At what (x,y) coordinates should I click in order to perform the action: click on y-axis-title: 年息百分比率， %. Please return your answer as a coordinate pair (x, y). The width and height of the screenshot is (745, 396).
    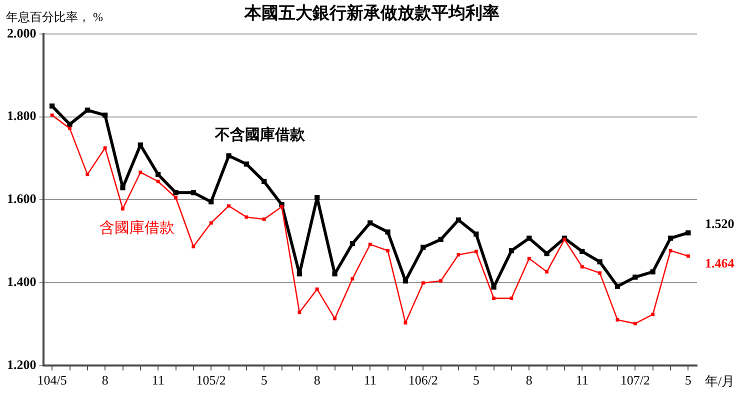
    Looking at the image, I should click on (54, 17).